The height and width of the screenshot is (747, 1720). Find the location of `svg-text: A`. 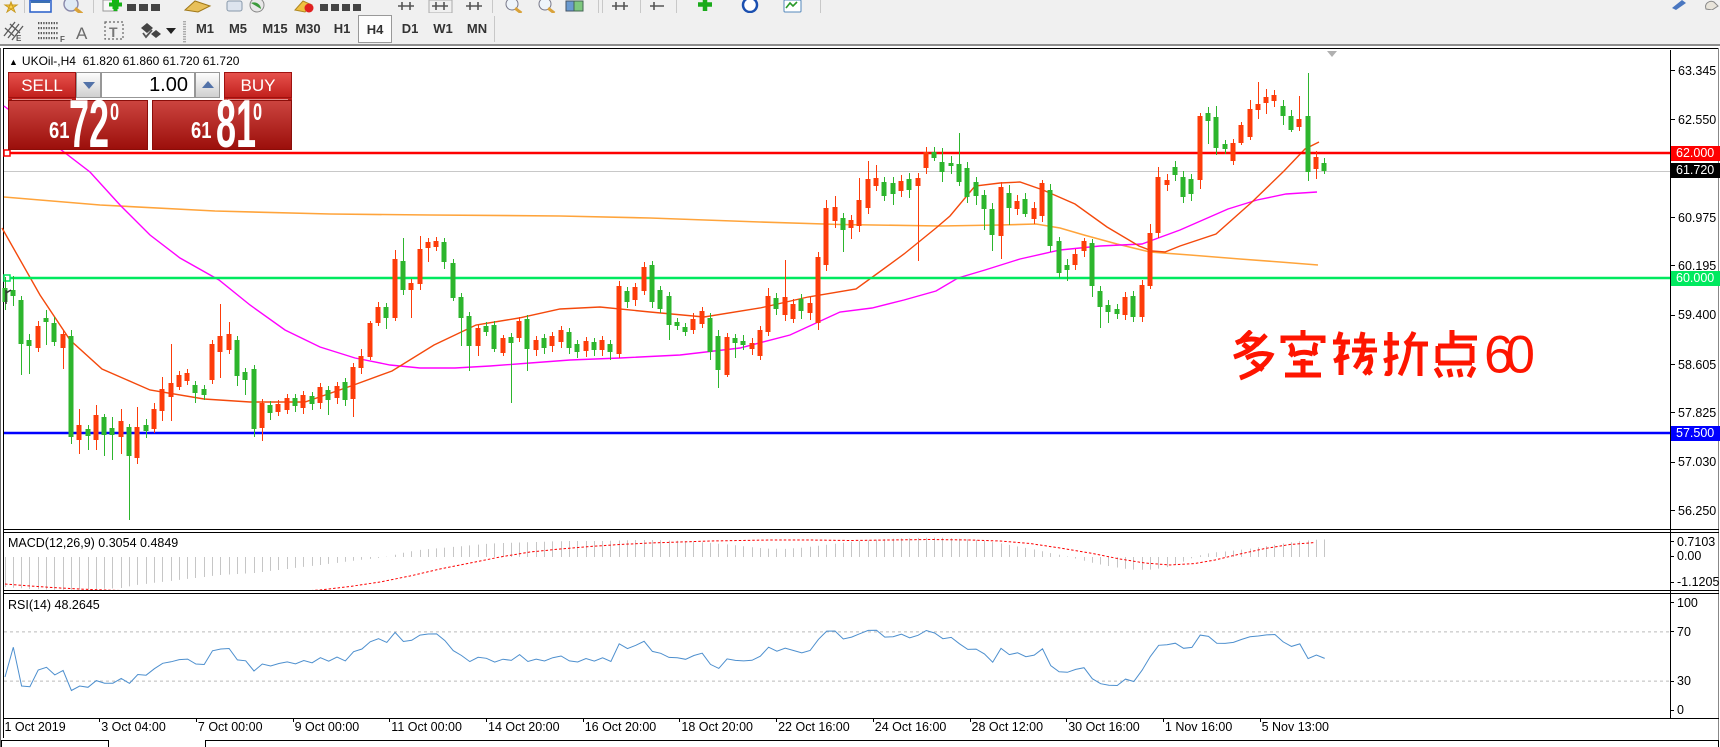

svg-text: A is located at coordinates (82, 33).